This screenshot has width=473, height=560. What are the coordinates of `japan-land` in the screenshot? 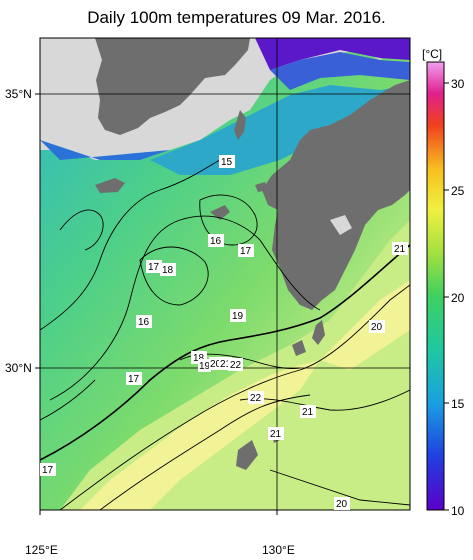 It's located at (336, 195).